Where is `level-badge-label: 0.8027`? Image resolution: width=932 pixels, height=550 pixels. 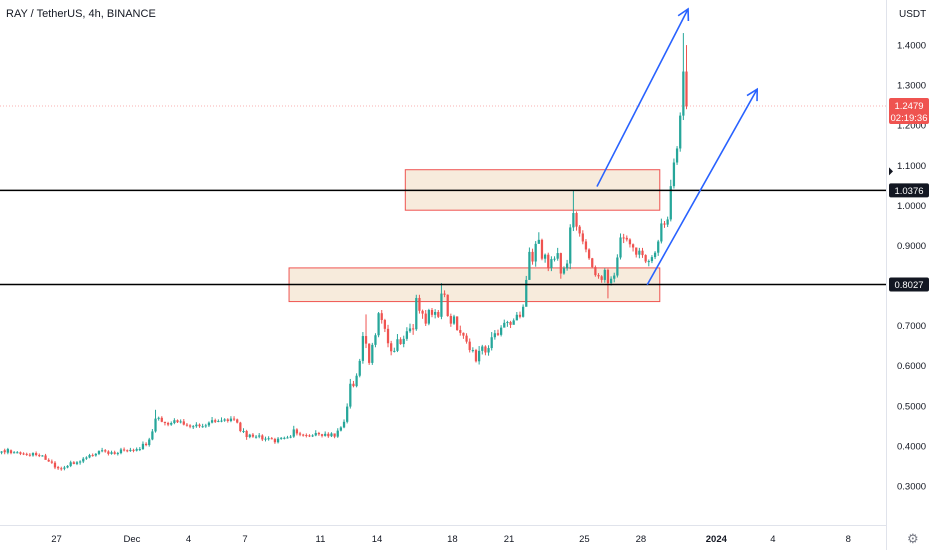
level-badge-label: 0.8027 is located at coordinates (908, 285).